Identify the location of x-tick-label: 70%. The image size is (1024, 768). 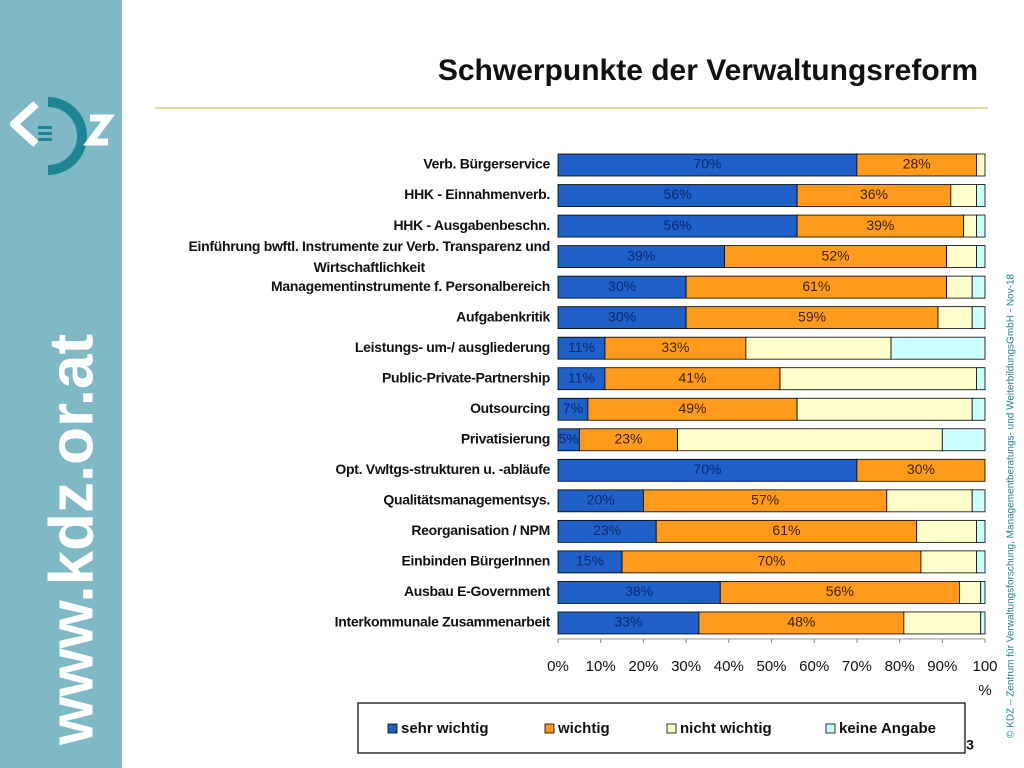
(857, 666).